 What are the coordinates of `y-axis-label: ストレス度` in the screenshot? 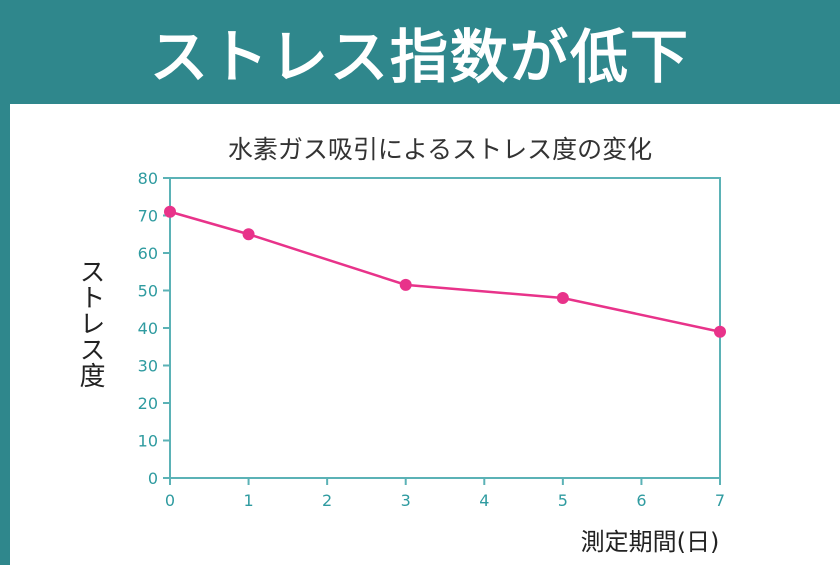 It's located at (90, 323).